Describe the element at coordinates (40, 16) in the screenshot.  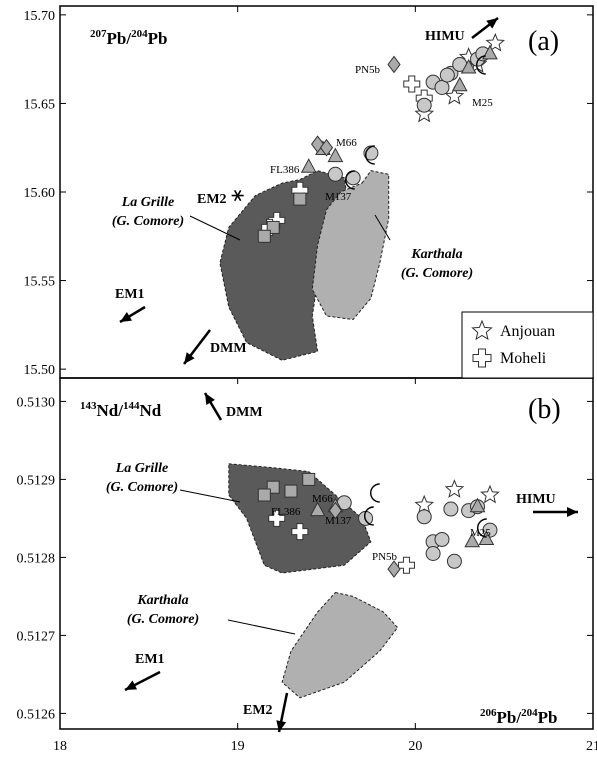
I see `ytick-label-a-4: 15.70` at that location.